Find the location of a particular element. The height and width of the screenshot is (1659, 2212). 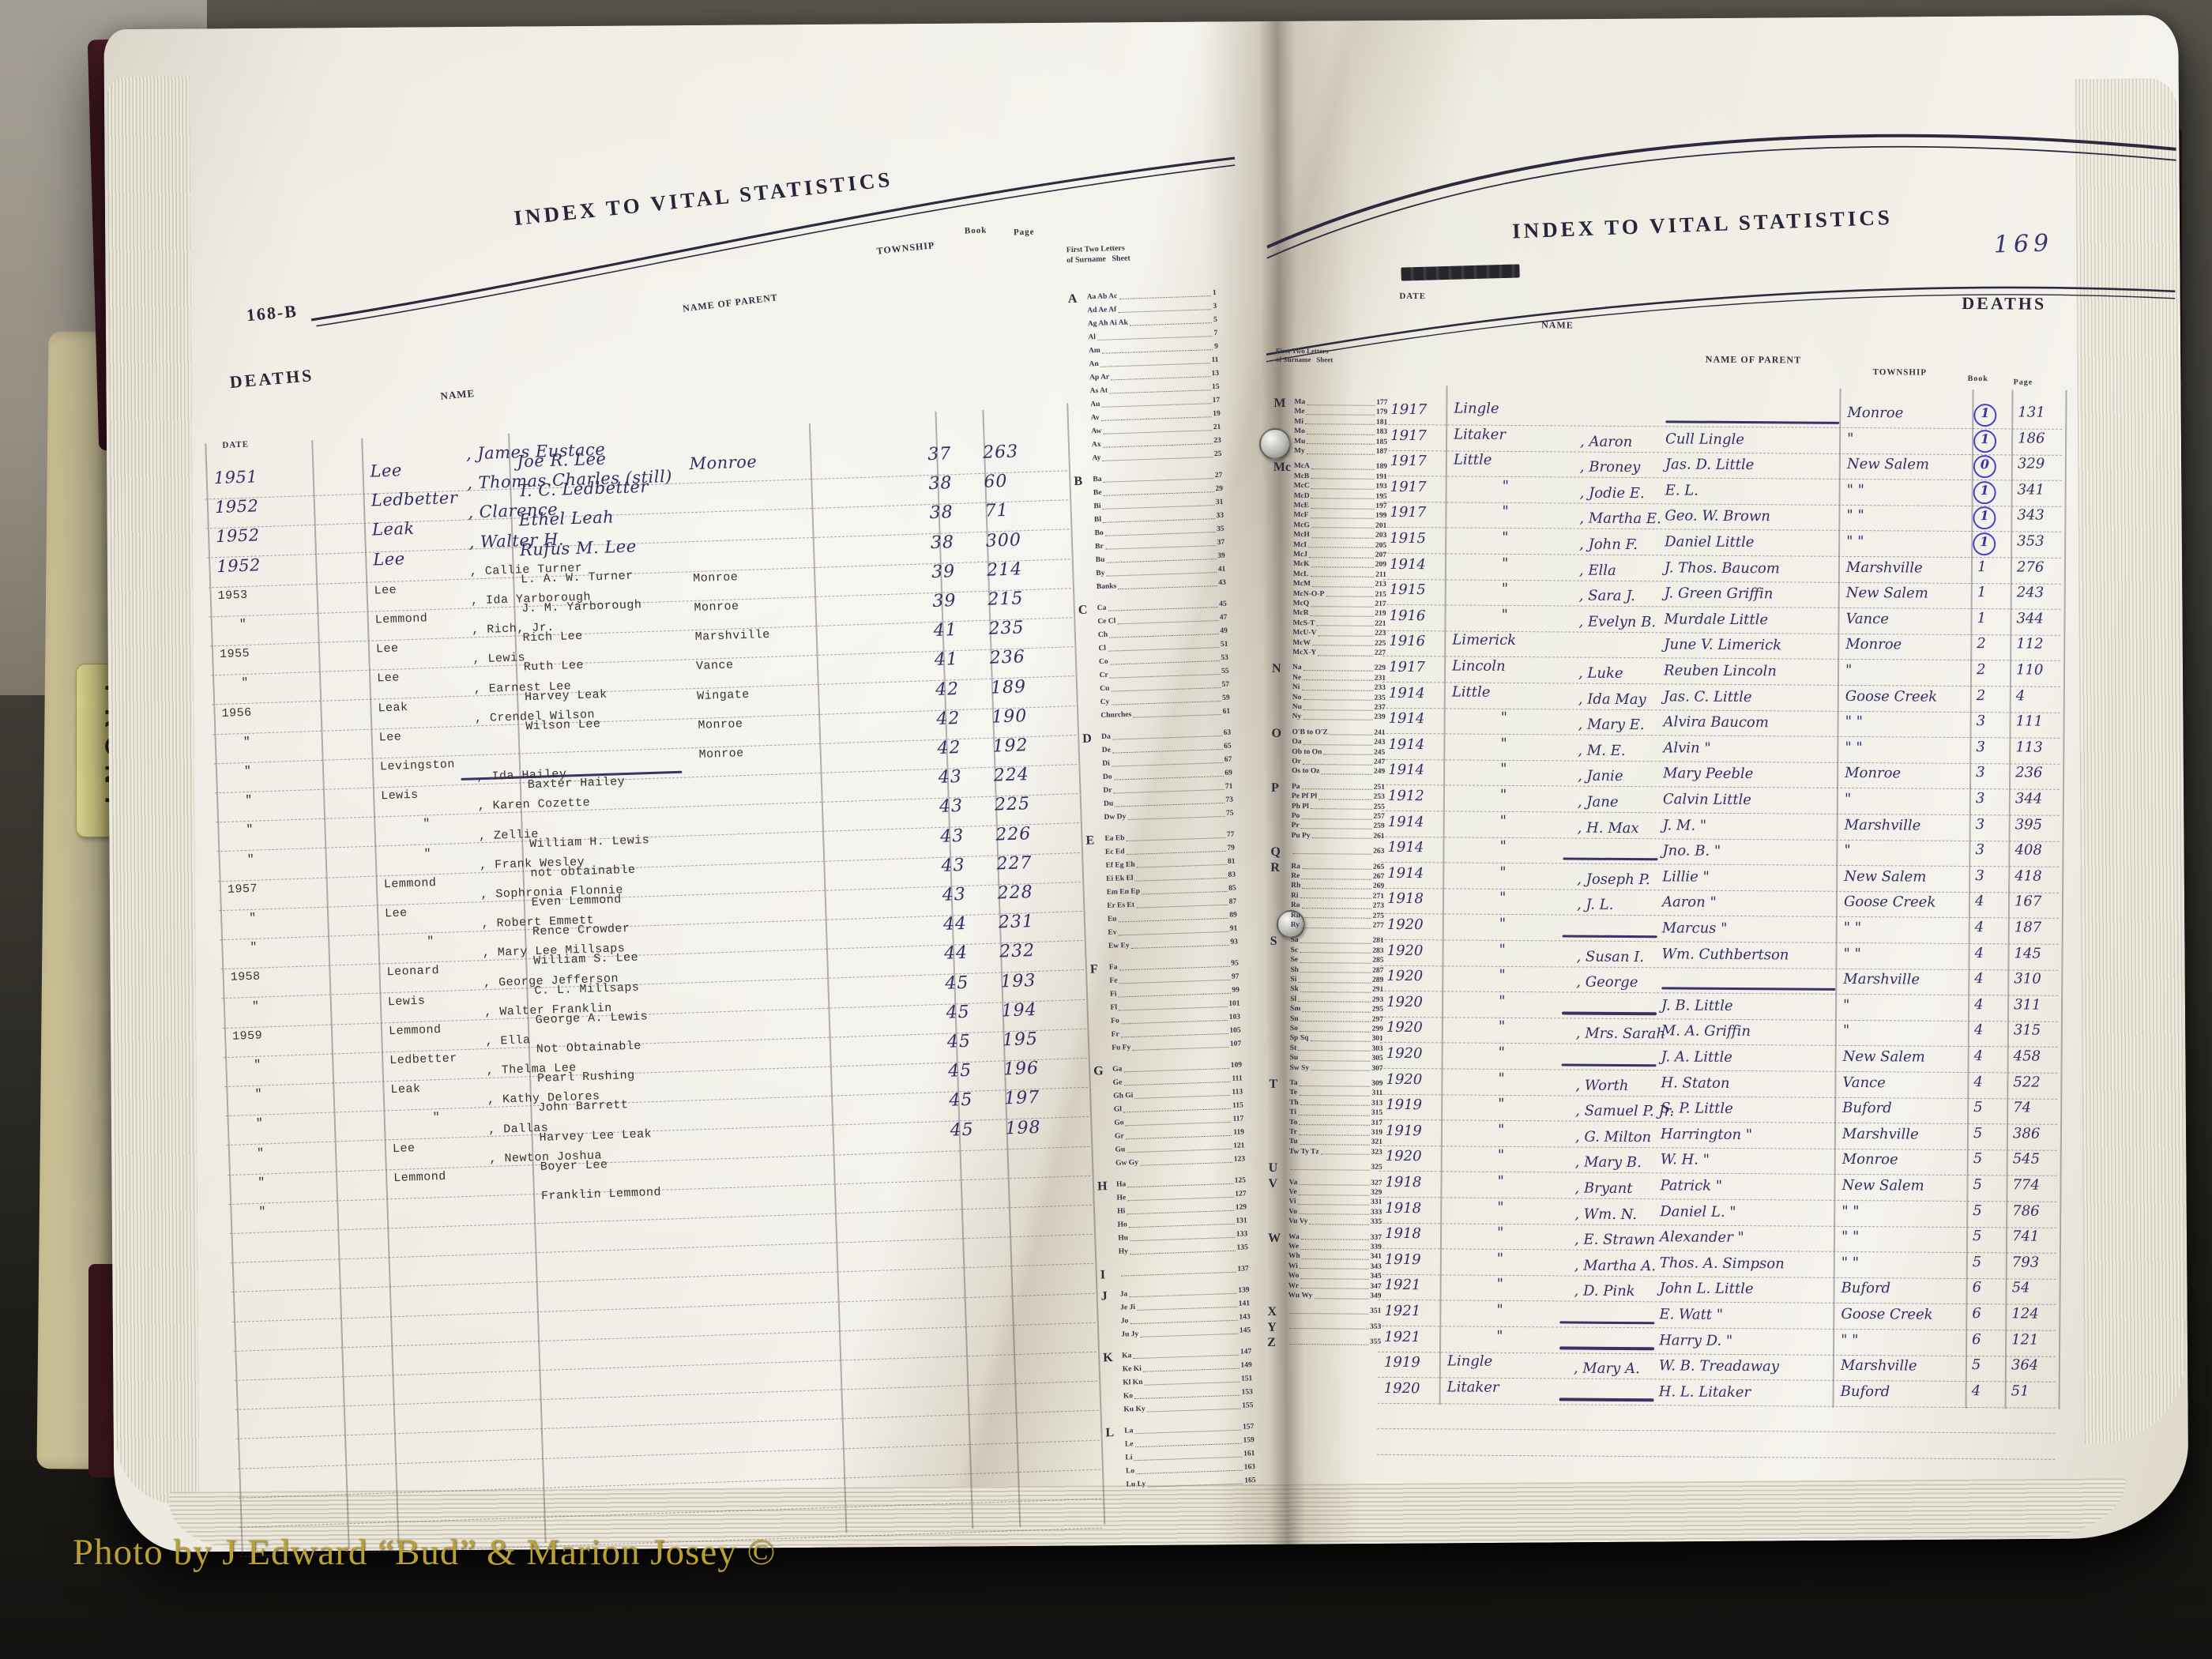

index-label: Gr is located at coordinates (1119, 1136).